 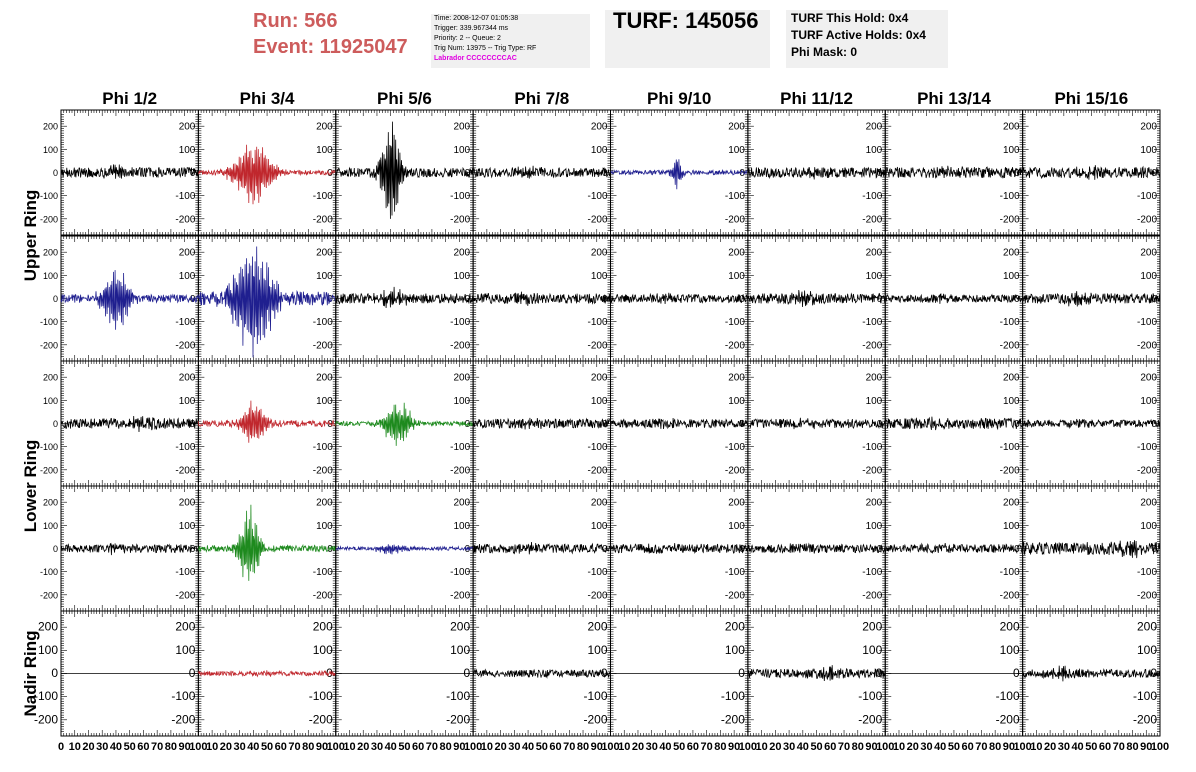 What do you see at coordinates (467, 38) in the screenshot?
I see `info-priority: Priority: 2 -- Queue: 2` at bounding box center [467, 38].